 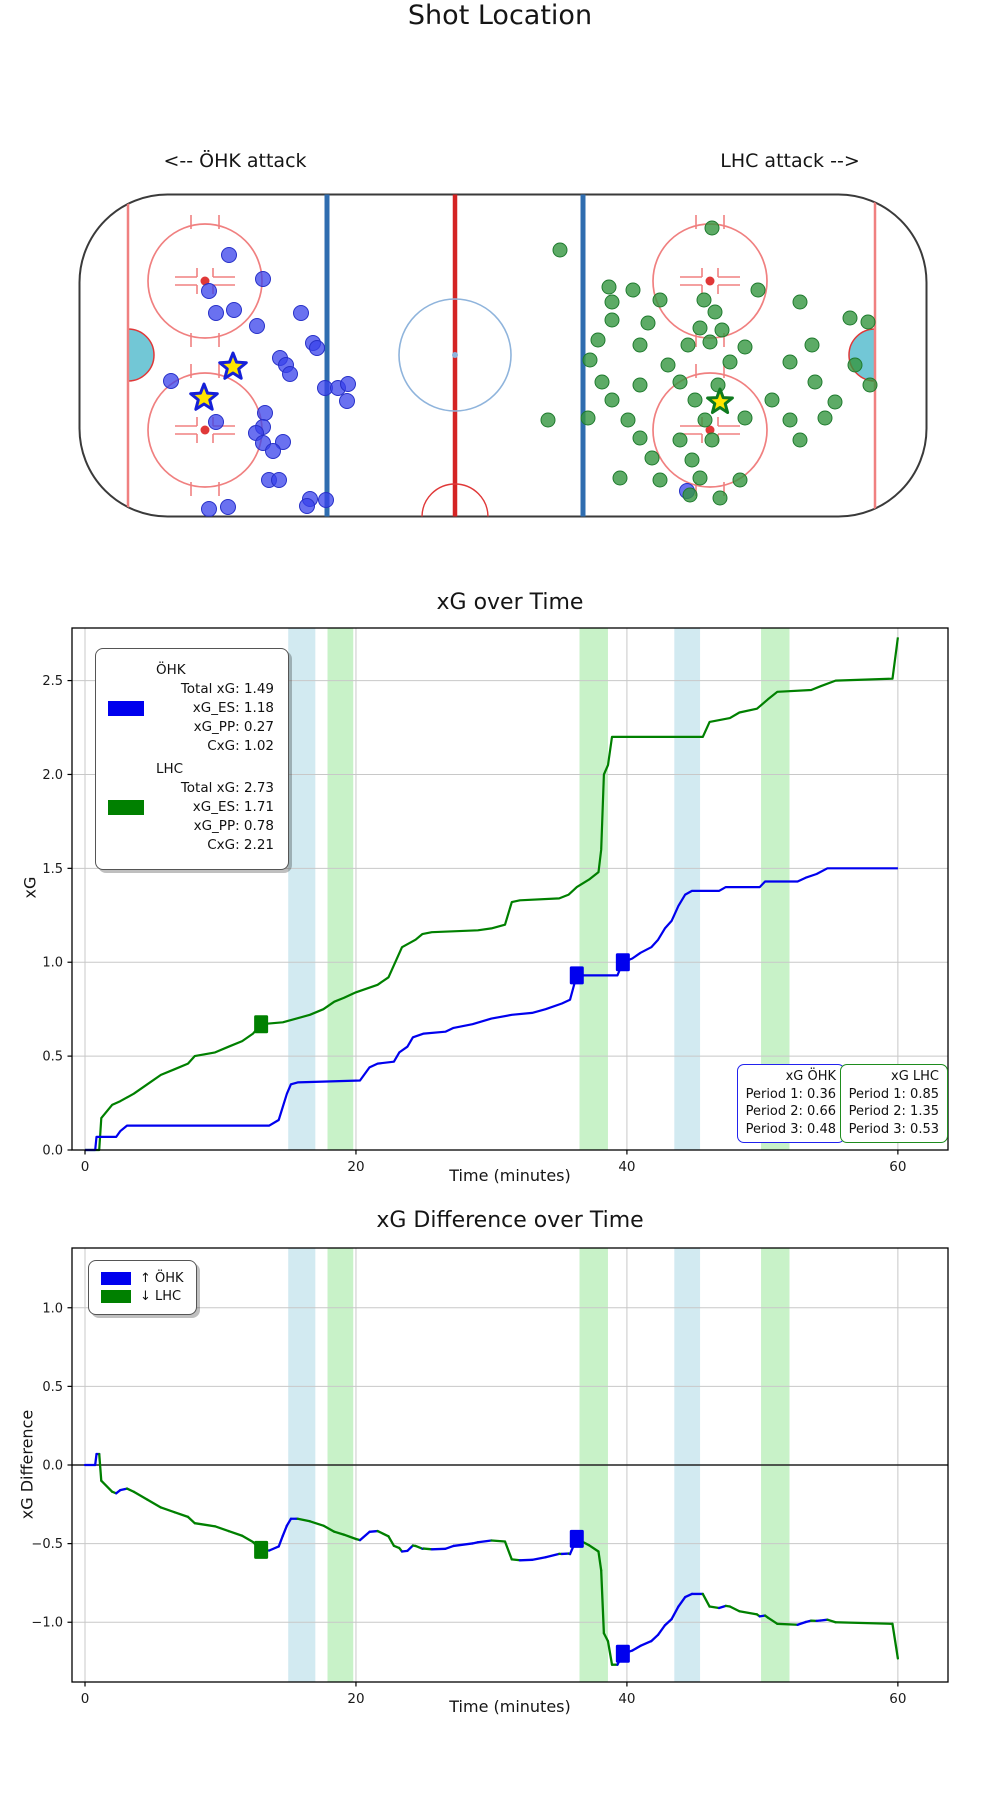 I want to click on diff-legend: ↑ ÖHK ↓ LHC, so click(x=142, y=1287).